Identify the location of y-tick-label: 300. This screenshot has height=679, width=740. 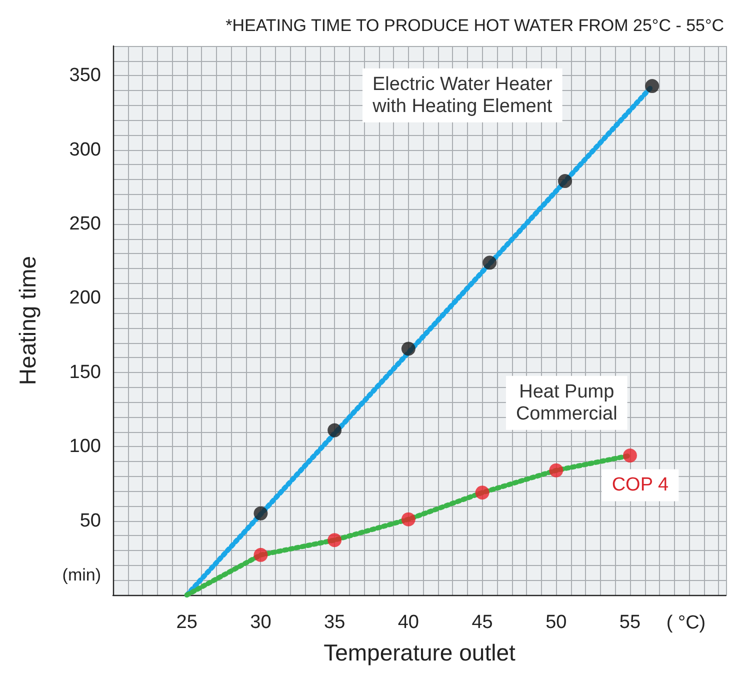
(85, 149).